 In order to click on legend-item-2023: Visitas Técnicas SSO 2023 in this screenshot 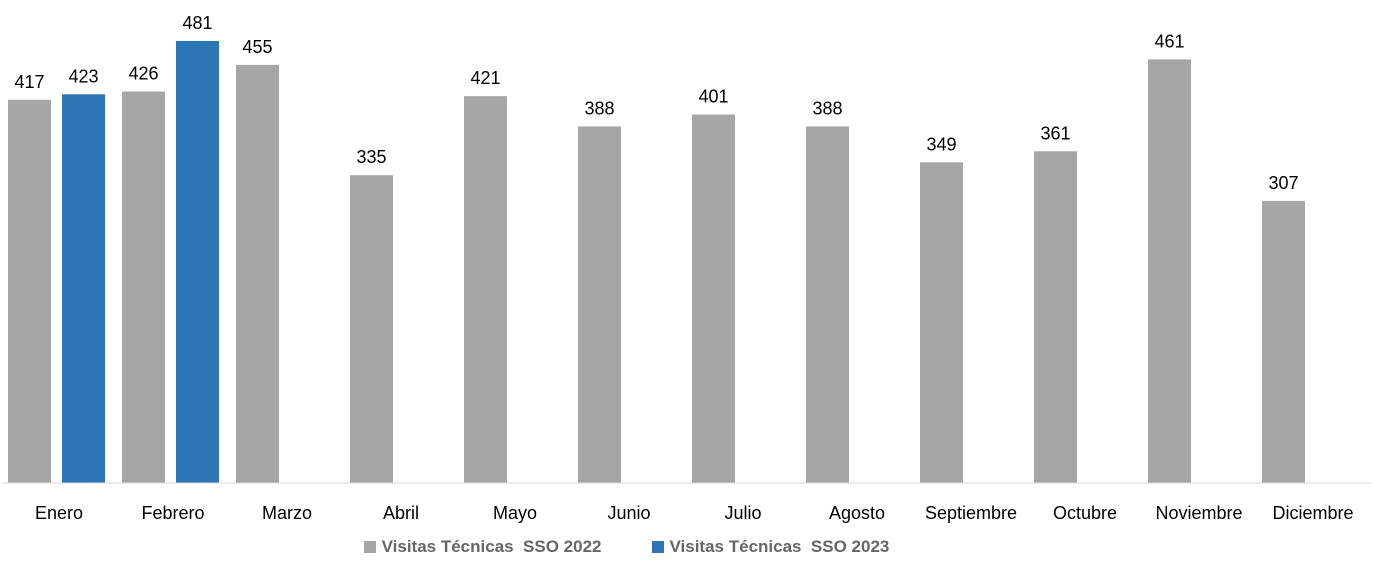, I will do `click(770, 547)`.